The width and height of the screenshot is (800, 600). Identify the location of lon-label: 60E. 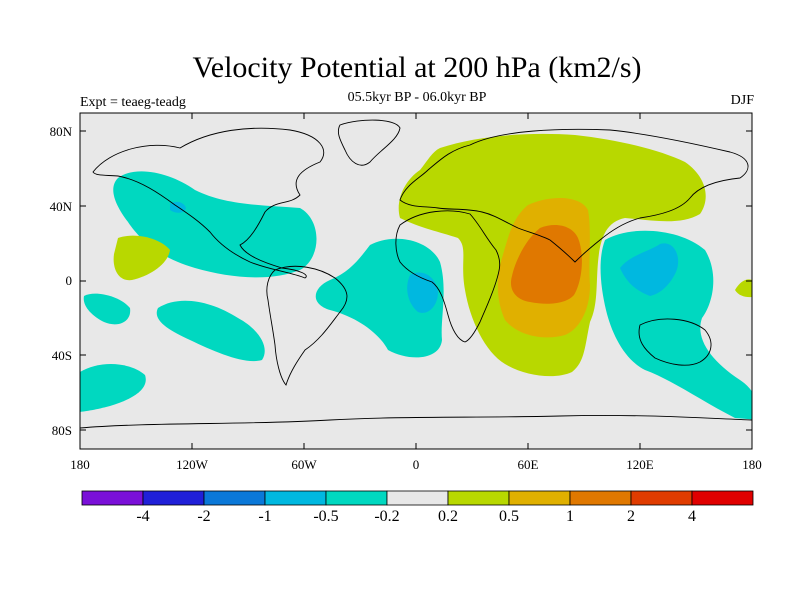
(528, 464).